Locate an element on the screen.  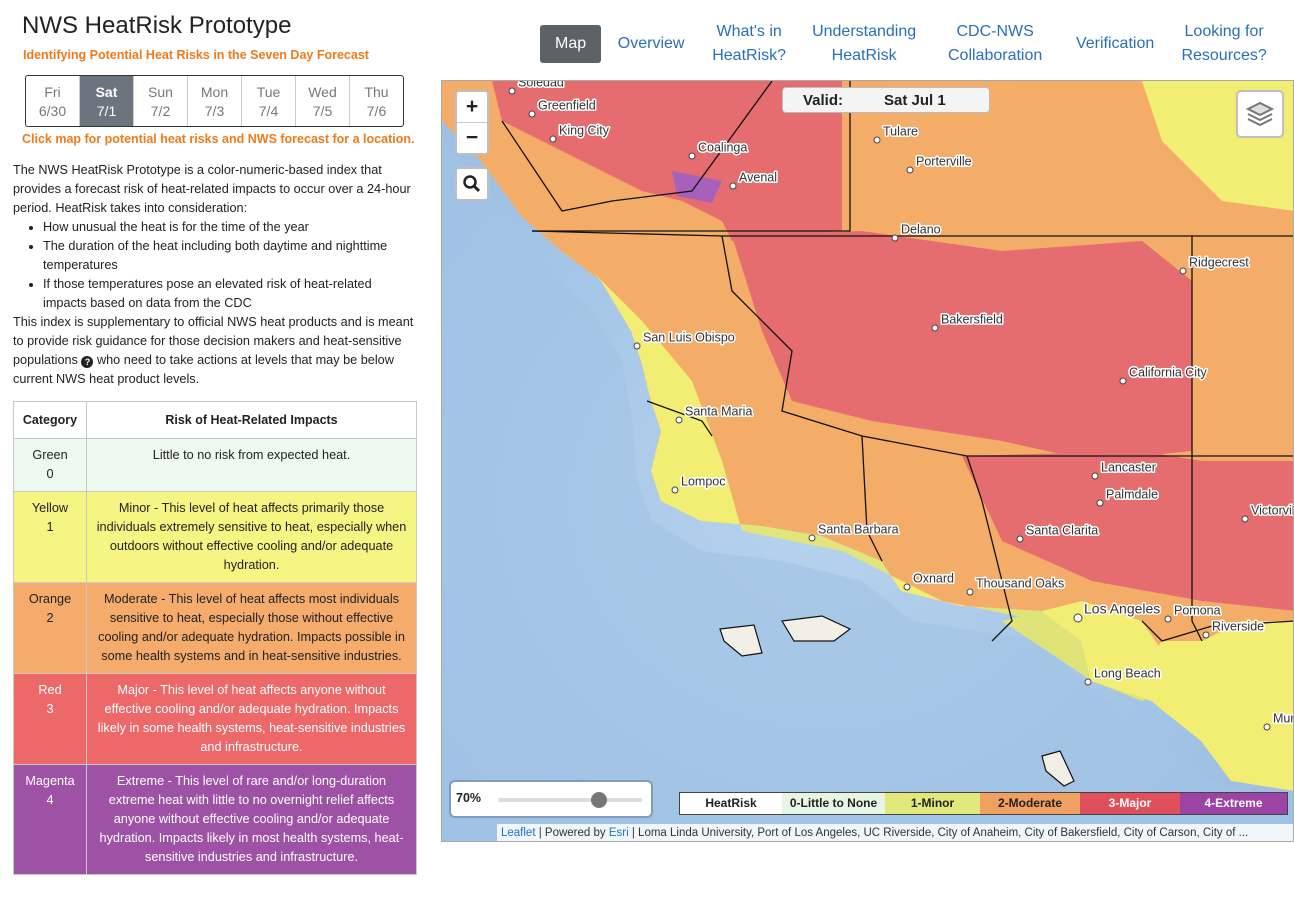
header-cell: Category is located at coordinates (50, 420).